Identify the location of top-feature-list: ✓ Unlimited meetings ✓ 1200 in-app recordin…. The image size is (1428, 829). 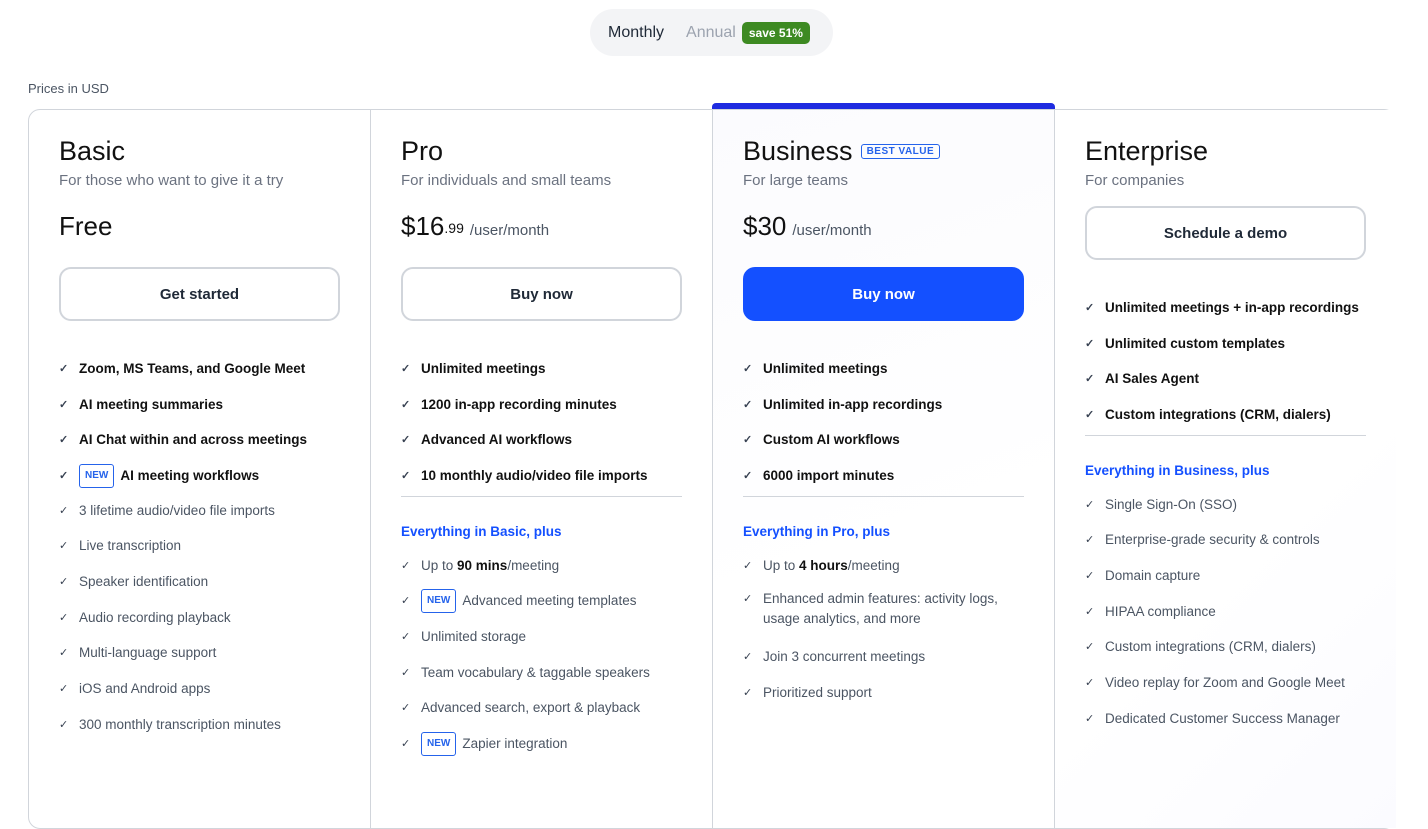
(541, 422).